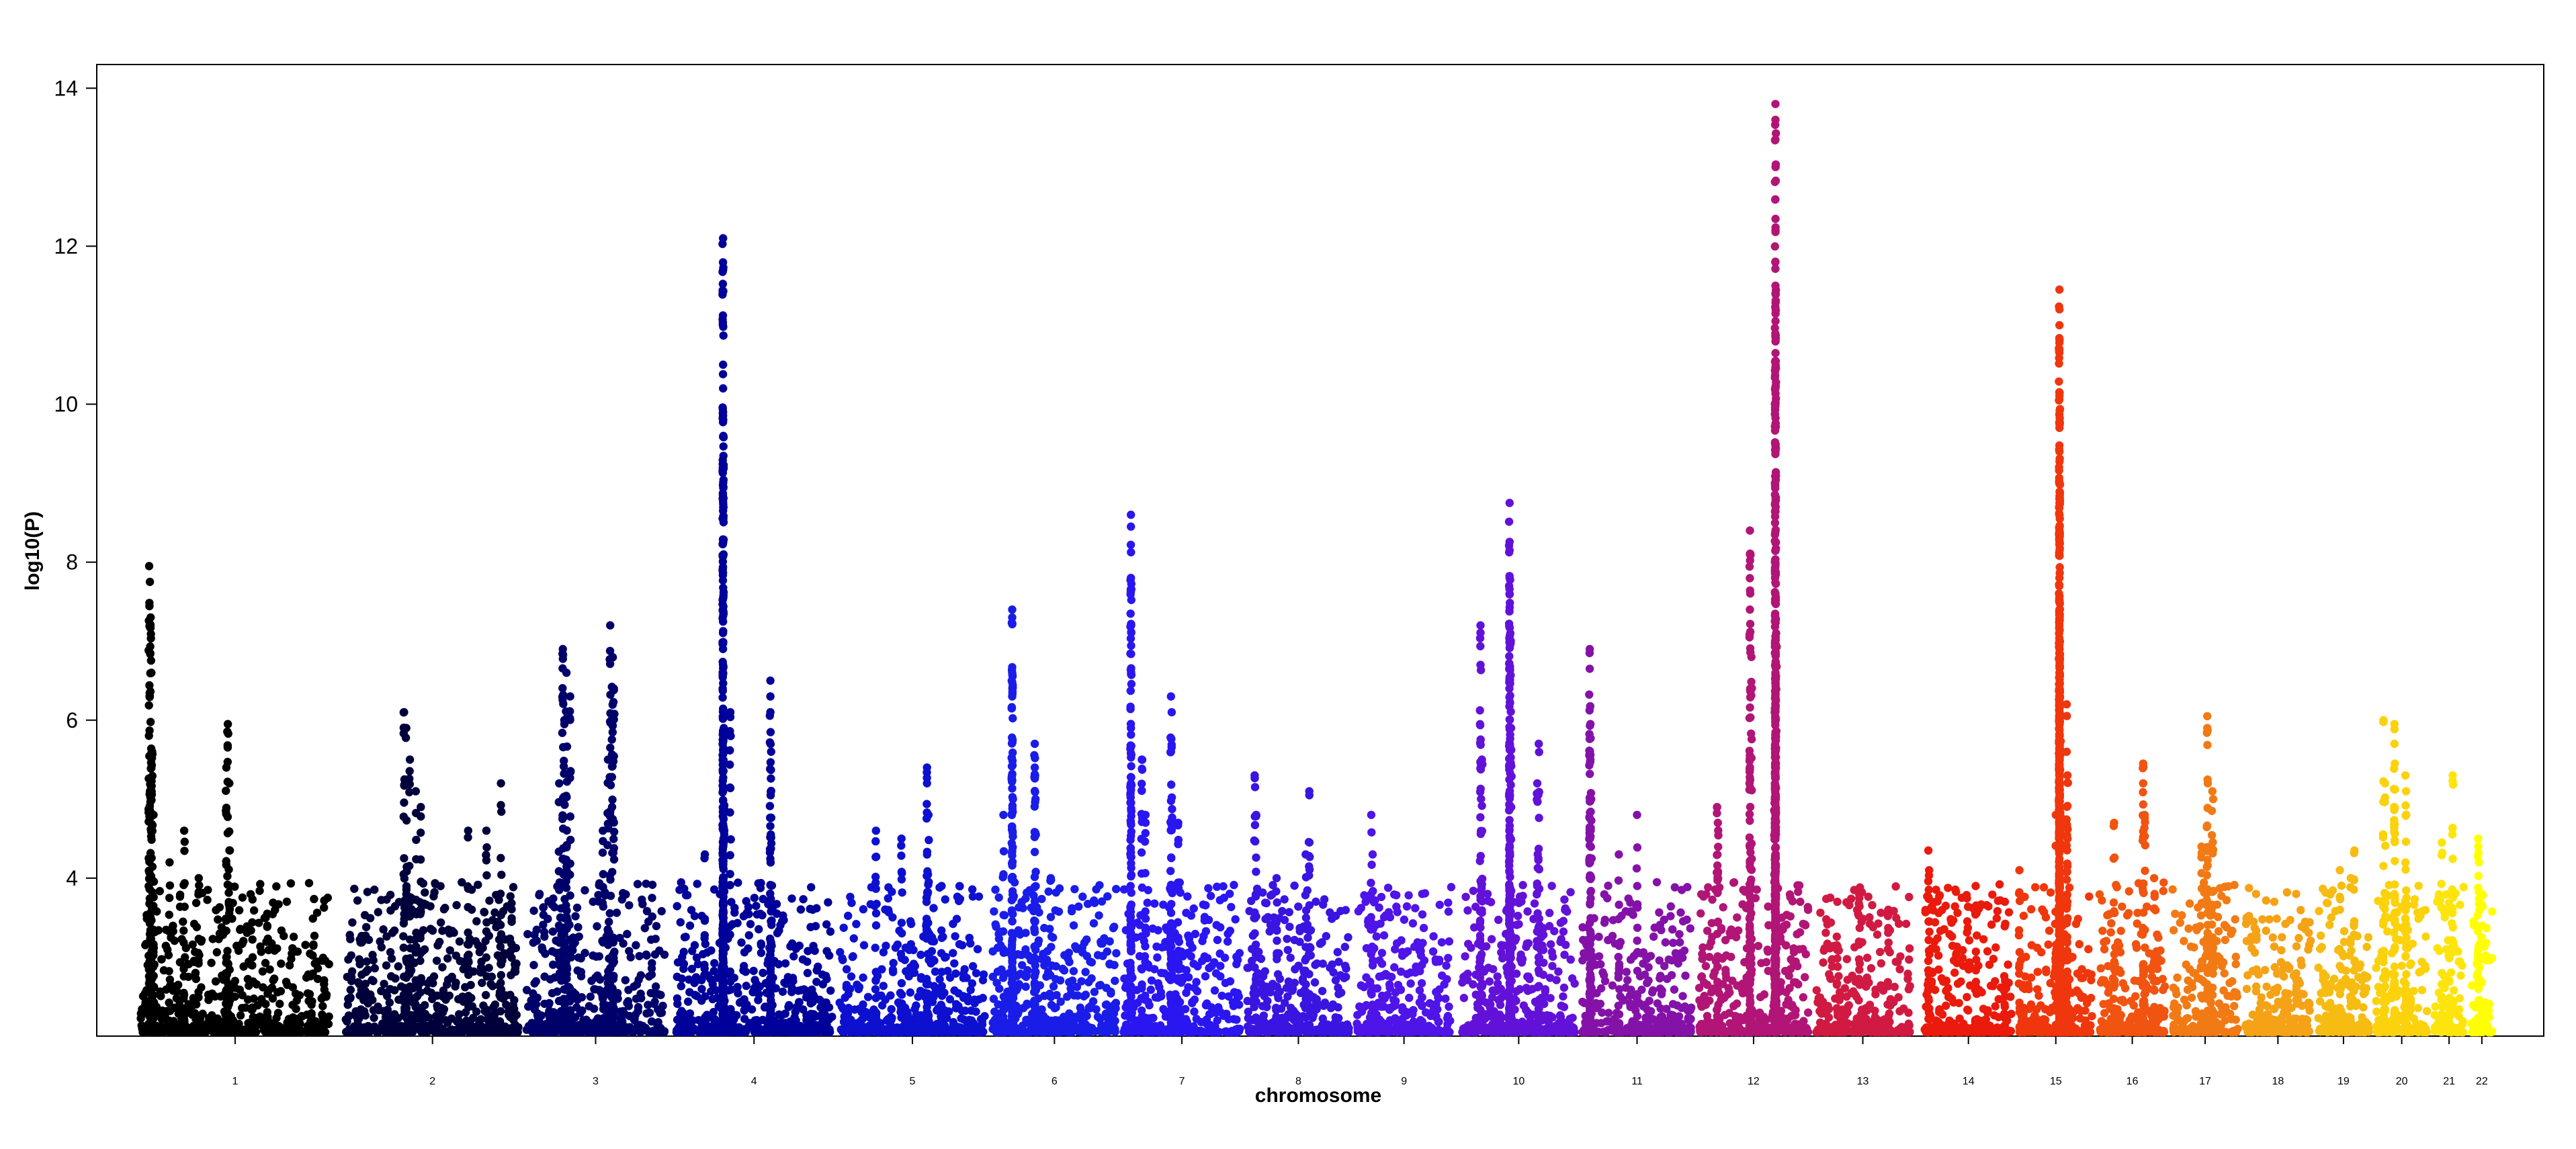  I want to click on chromosome-6-points, so click(1054, 821).